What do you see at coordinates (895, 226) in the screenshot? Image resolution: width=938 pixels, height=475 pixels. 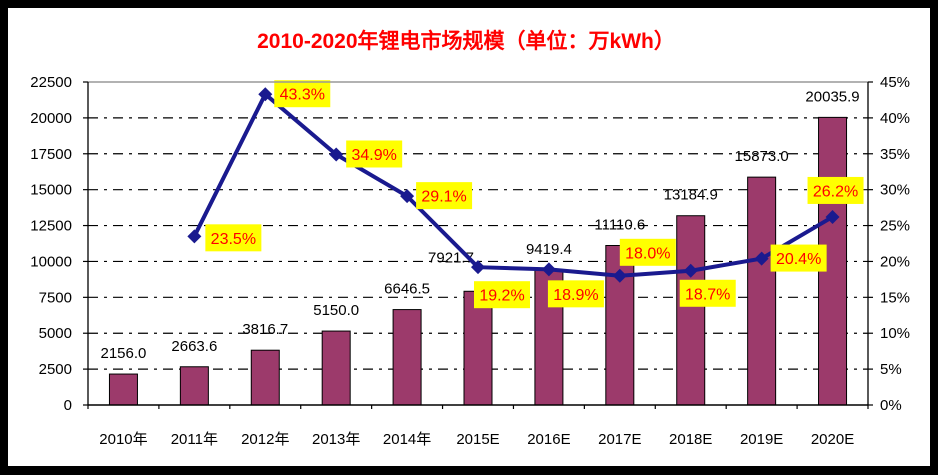 I see `right-axis-tick-label: 25%` at bounding box center [895, 226].